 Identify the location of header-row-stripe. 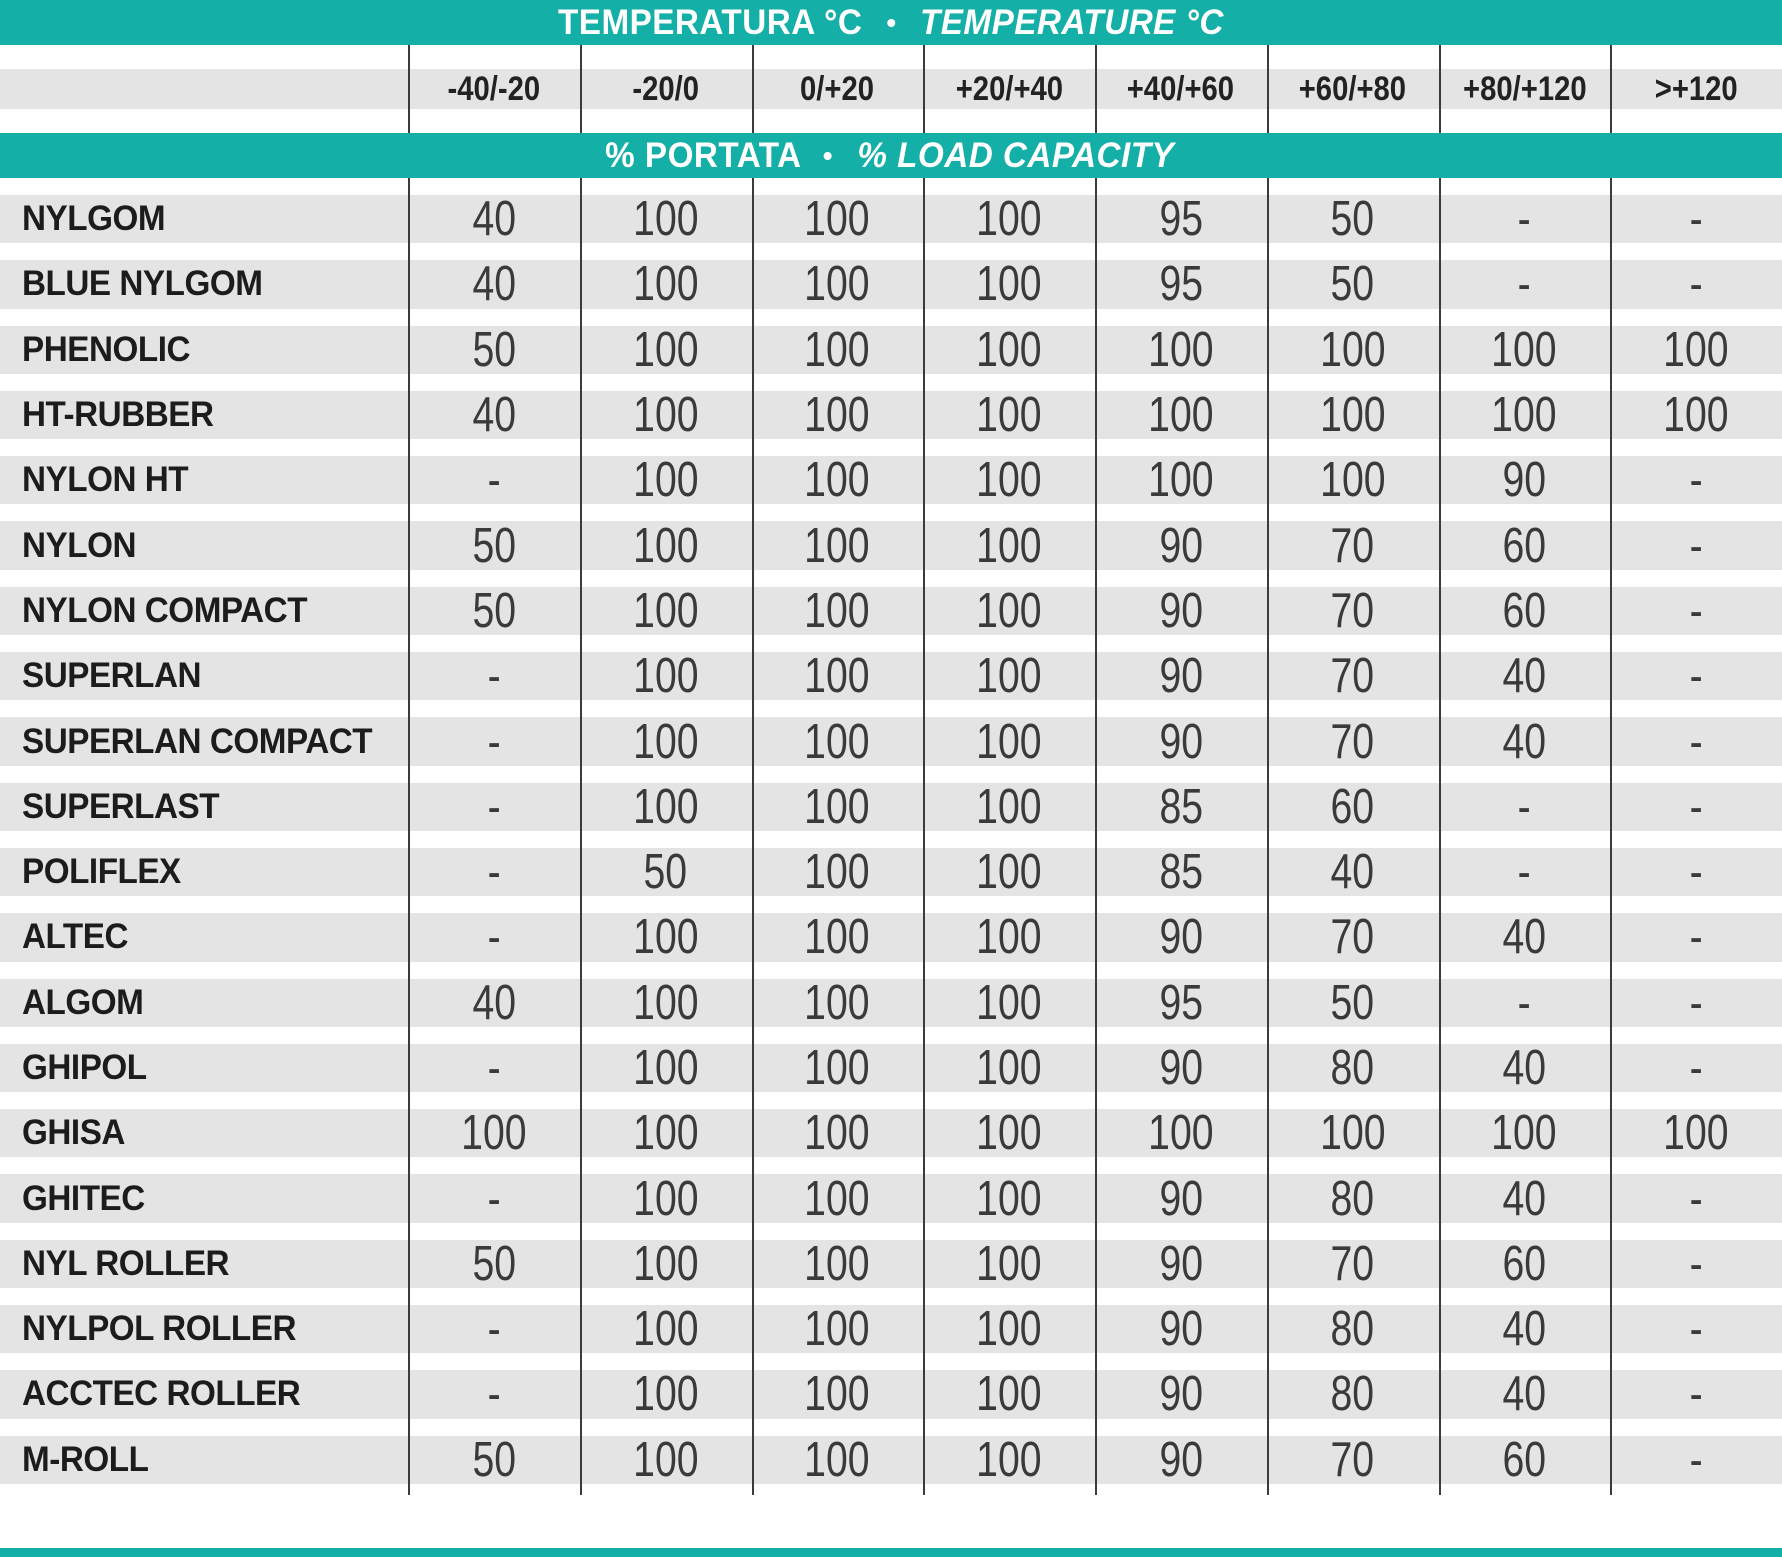
(891, 89).